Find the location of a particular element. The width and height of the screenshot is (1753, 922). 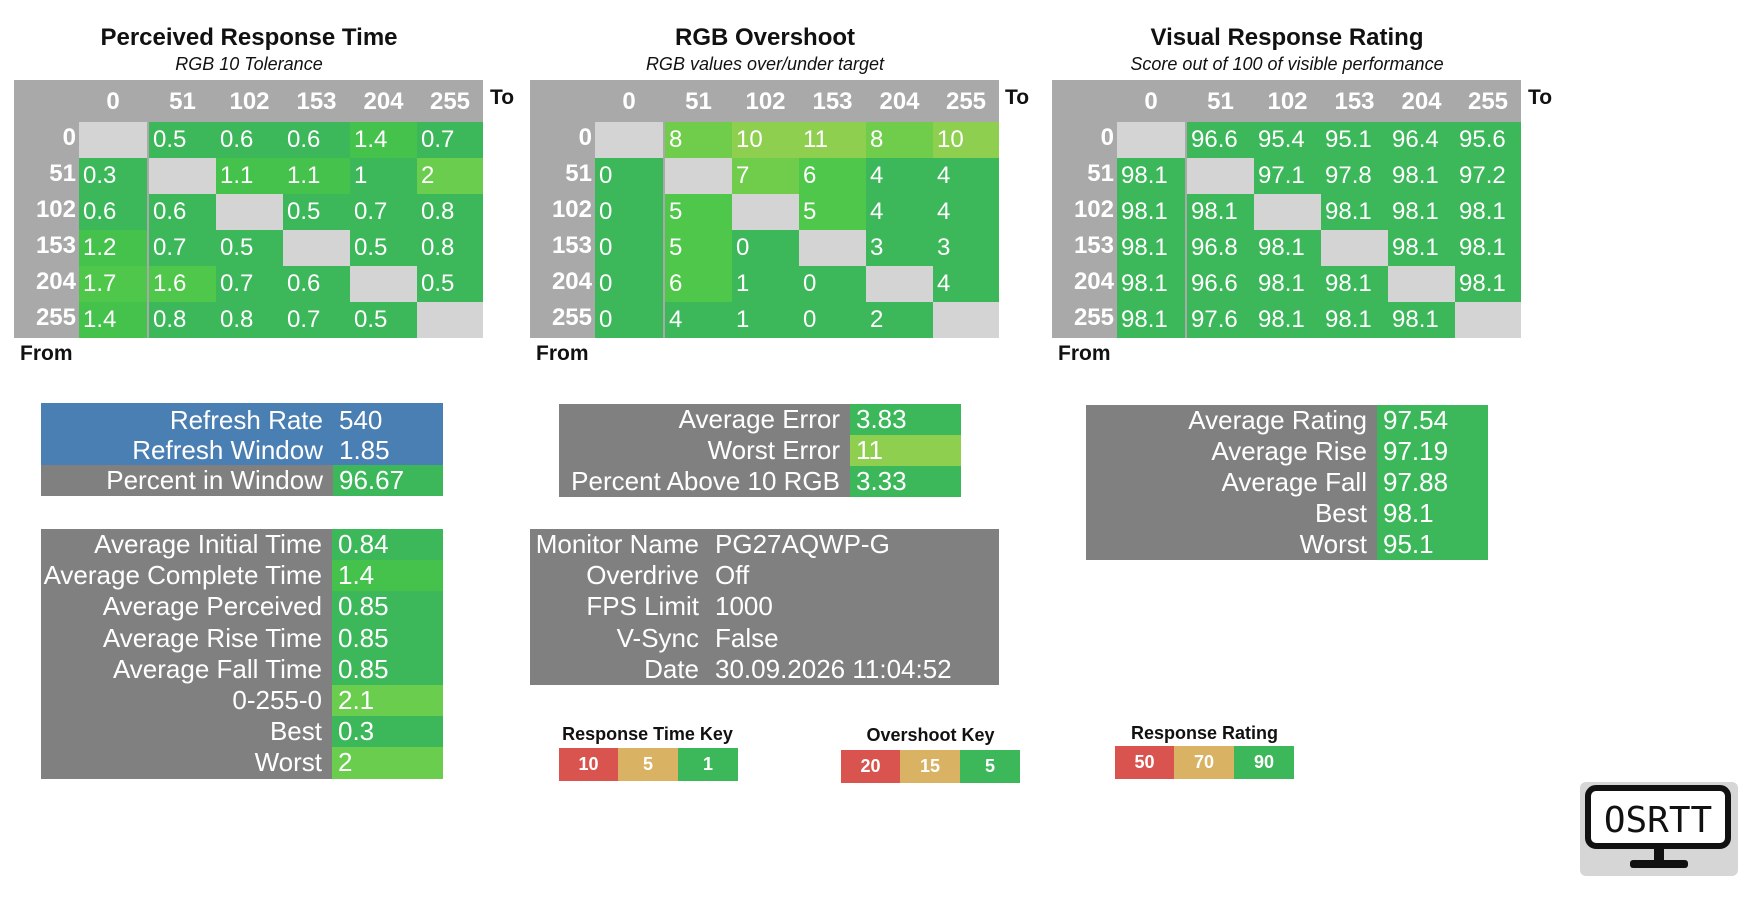

column-header: 102 is located at coordinates (249, 101).